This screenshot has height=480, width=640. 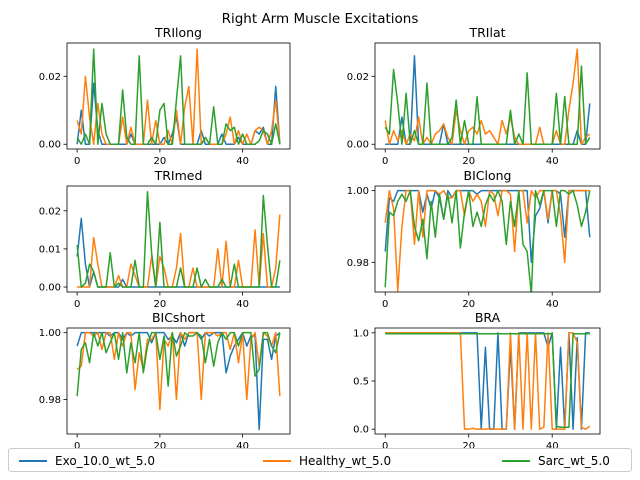 I want to click on y-tick-label: 0.01, so click(x=50, y=249).